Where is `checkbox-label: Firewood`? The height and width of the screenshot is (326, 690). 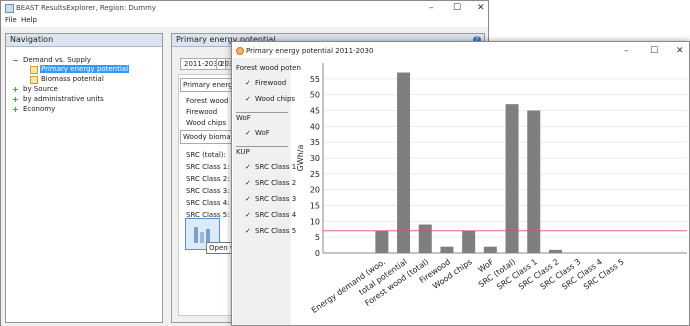
checkbox-label: Firewood is located at coordinates (271, 83).